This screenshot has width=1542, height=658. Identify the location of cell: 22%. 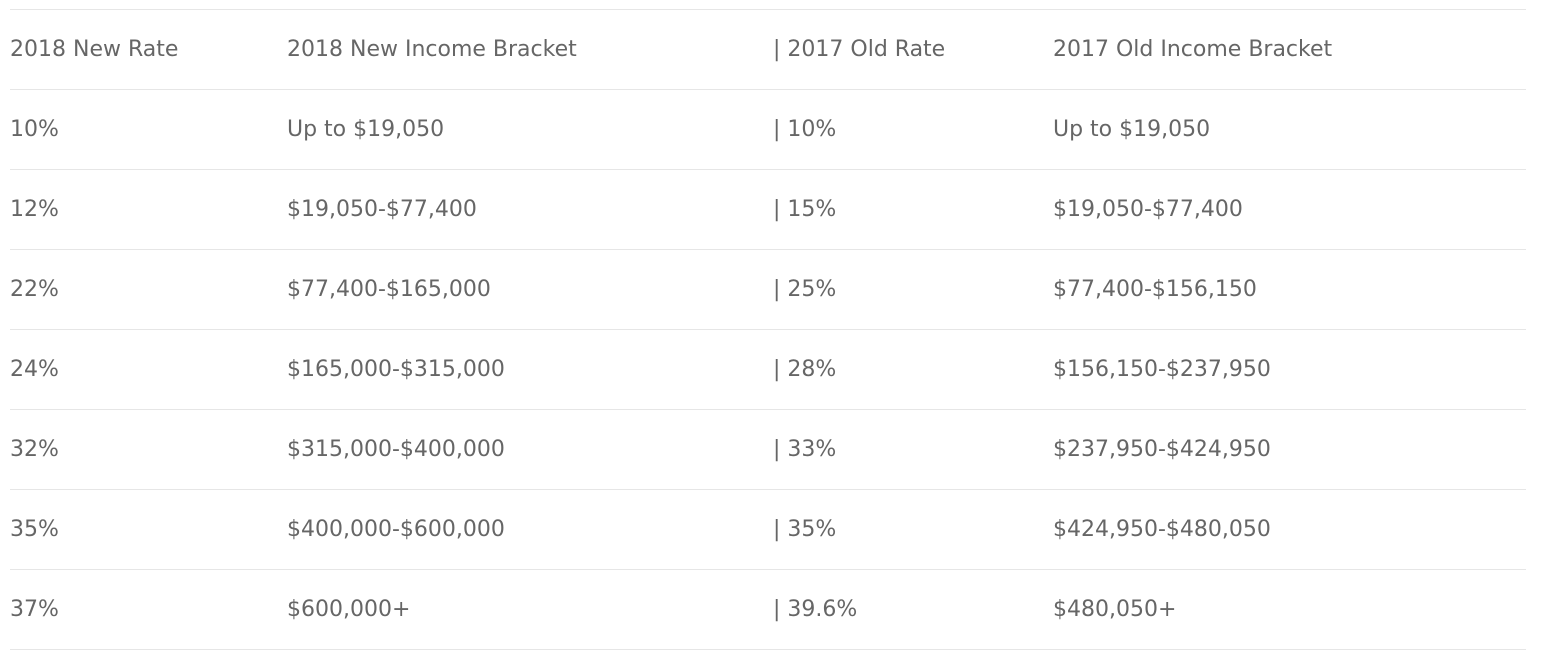
(34, 289).